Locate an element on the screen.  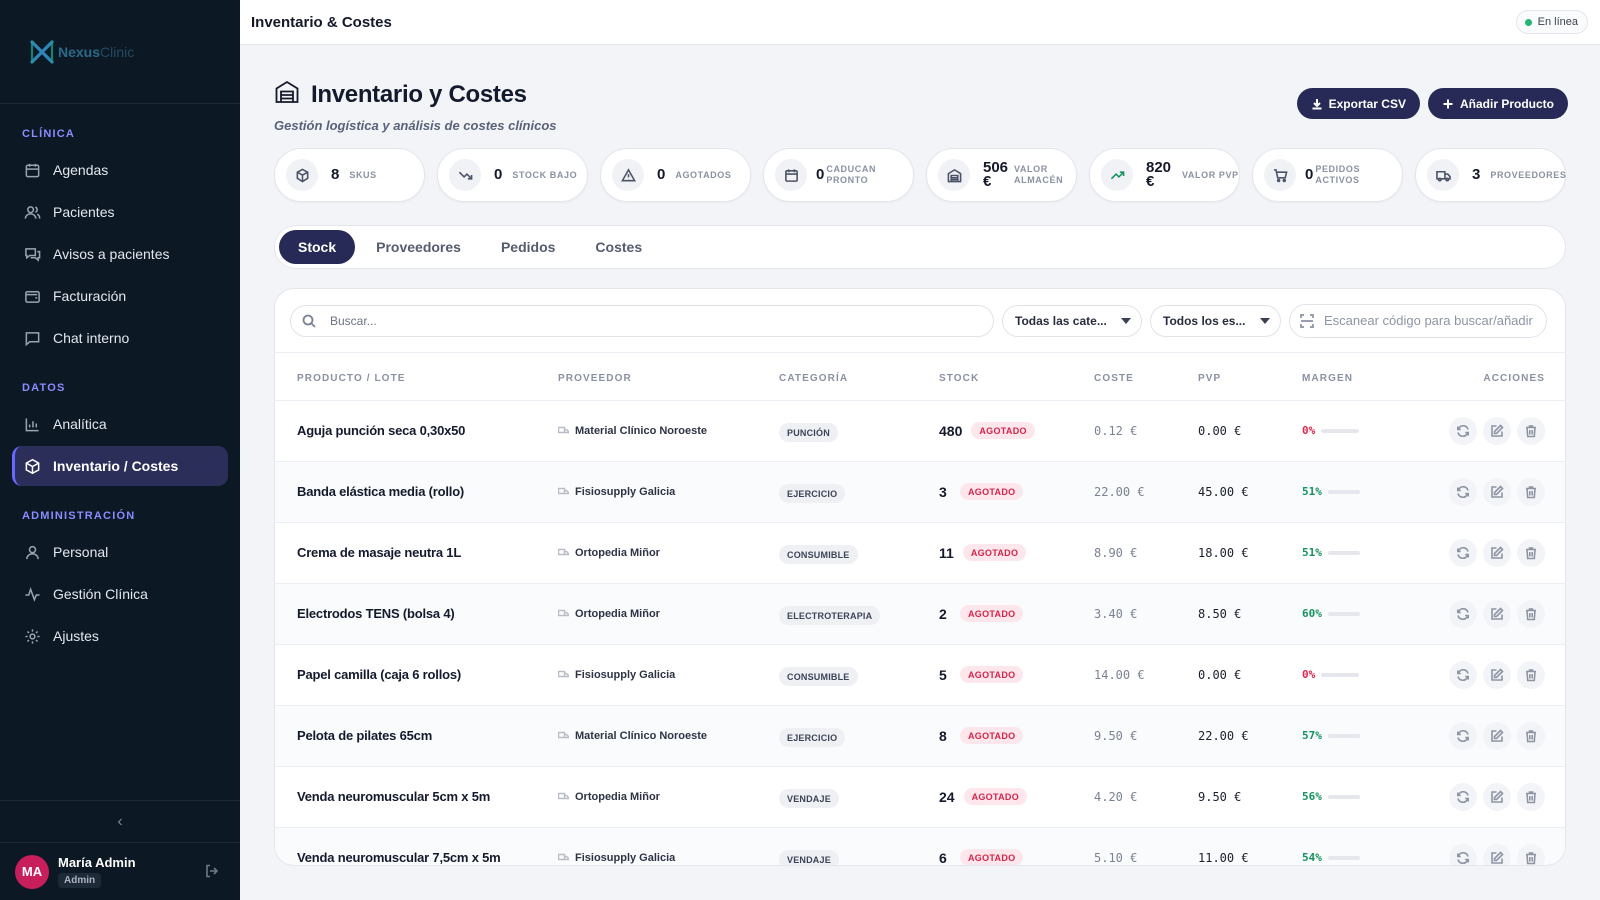
sidebar-item-gestion: Gestión Clínica is located at coordinates (120, 594).